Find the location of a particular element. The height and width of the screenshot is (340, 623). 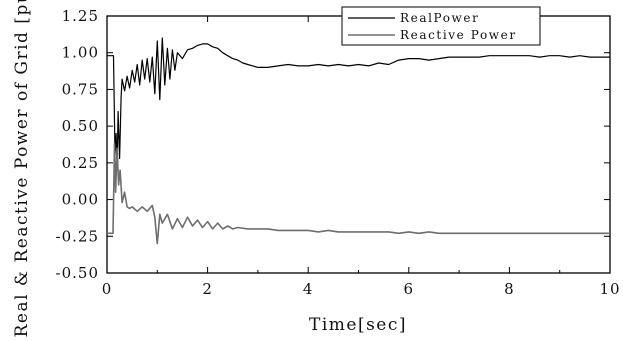

y-tick-label: 1.25 is located at coordinates (80, 16).